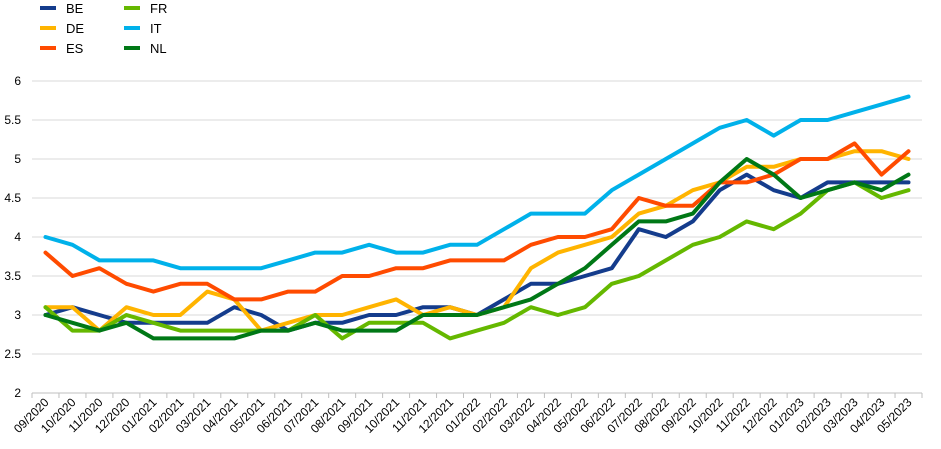 Image resolution: width=941 pixels, height=449 pixels. What do you see at coordinates (158, 48) in the screenshot?
I see `legend-label-nl: NL` at bounding box center [158, 48].